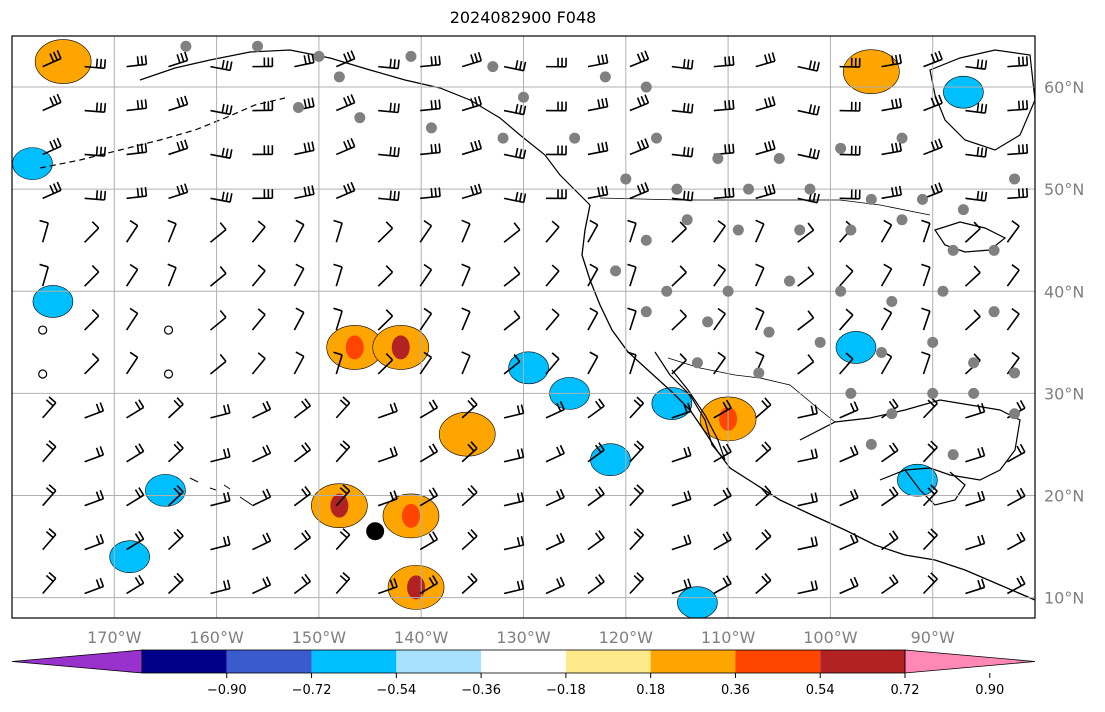 The height and width of the screenshot is (712, 1105). I want to click on colorbar-tick-label: 0.54, so click(820, 690).